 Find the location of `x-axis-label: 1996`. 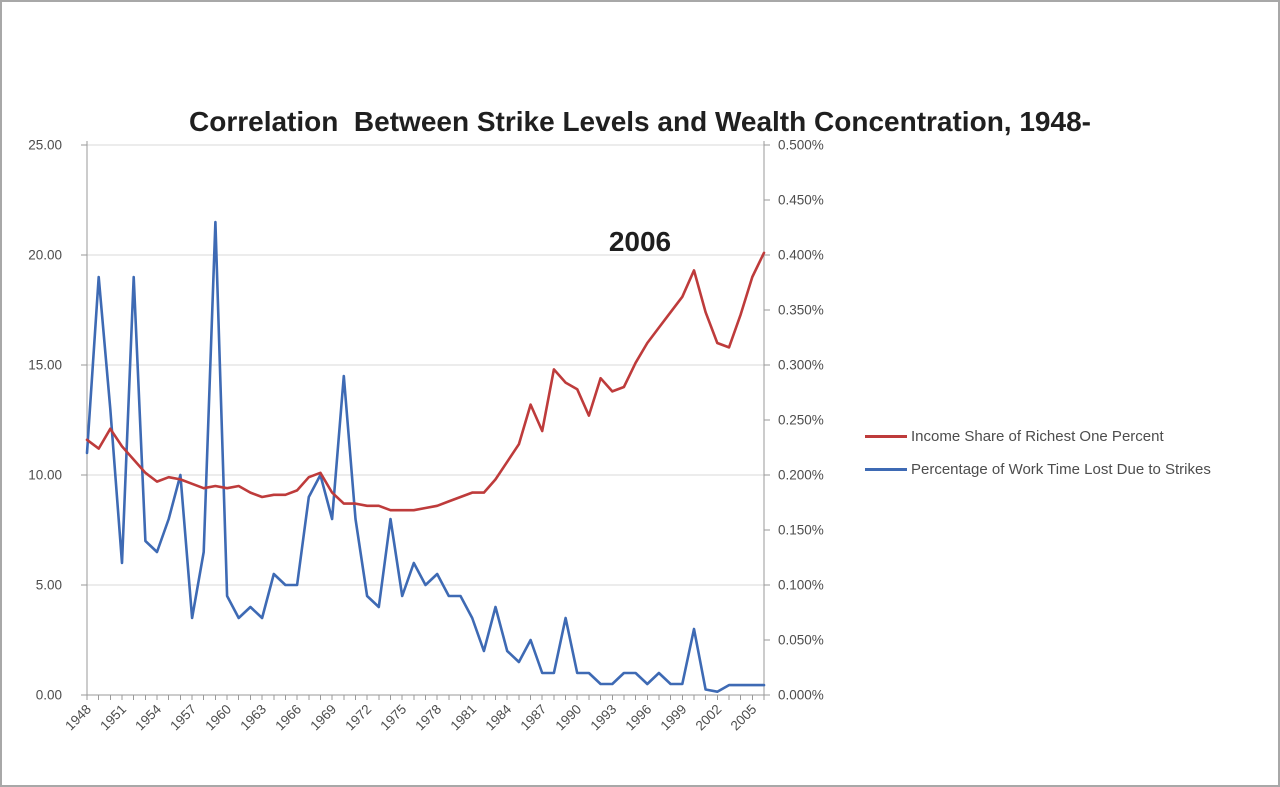

x-axis-label: 1996 is located at coordinates (639, 718).